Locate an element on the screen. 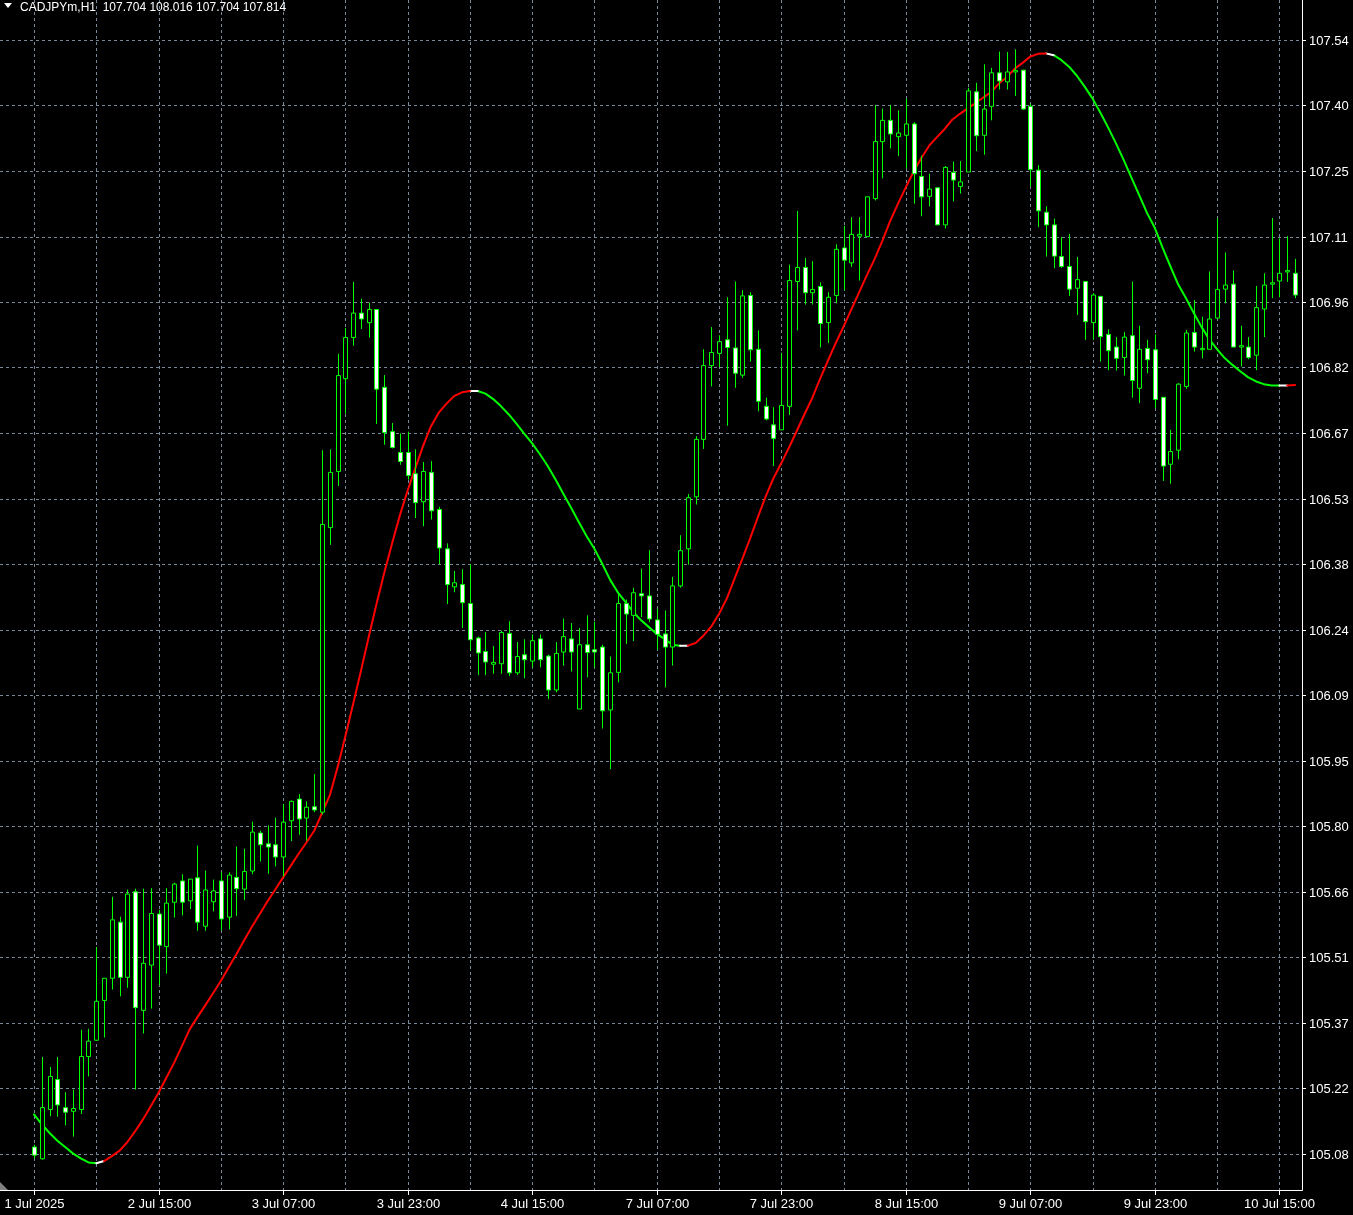 This screenshot has height=1215, width=1353. y-tick-label: 107.40 is located at coordinates (1329, 106).